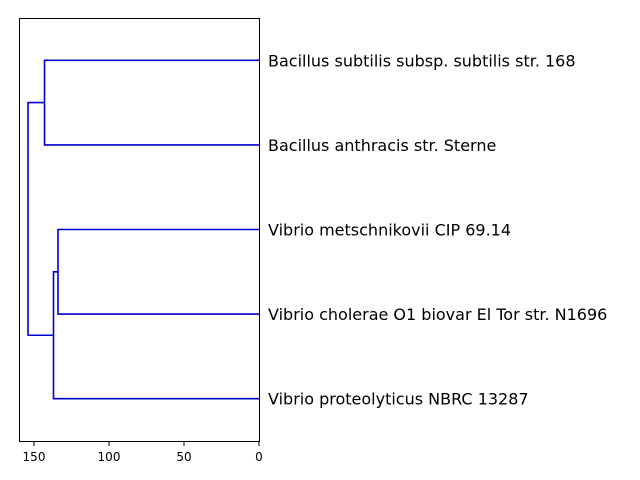 Image resolution: width=640 pixels, height=480 pixels. What do you see at coordinates (183, 457) in the screenshot?
I see `x-tick-label: 50` at bounding box center [183, 457].